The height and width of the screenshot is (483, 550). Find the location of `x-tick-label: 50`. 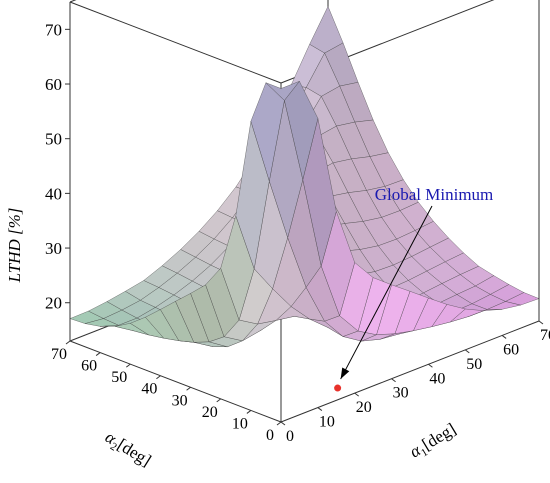

x-tick-label: 50 is located at coordinates (474, 364).